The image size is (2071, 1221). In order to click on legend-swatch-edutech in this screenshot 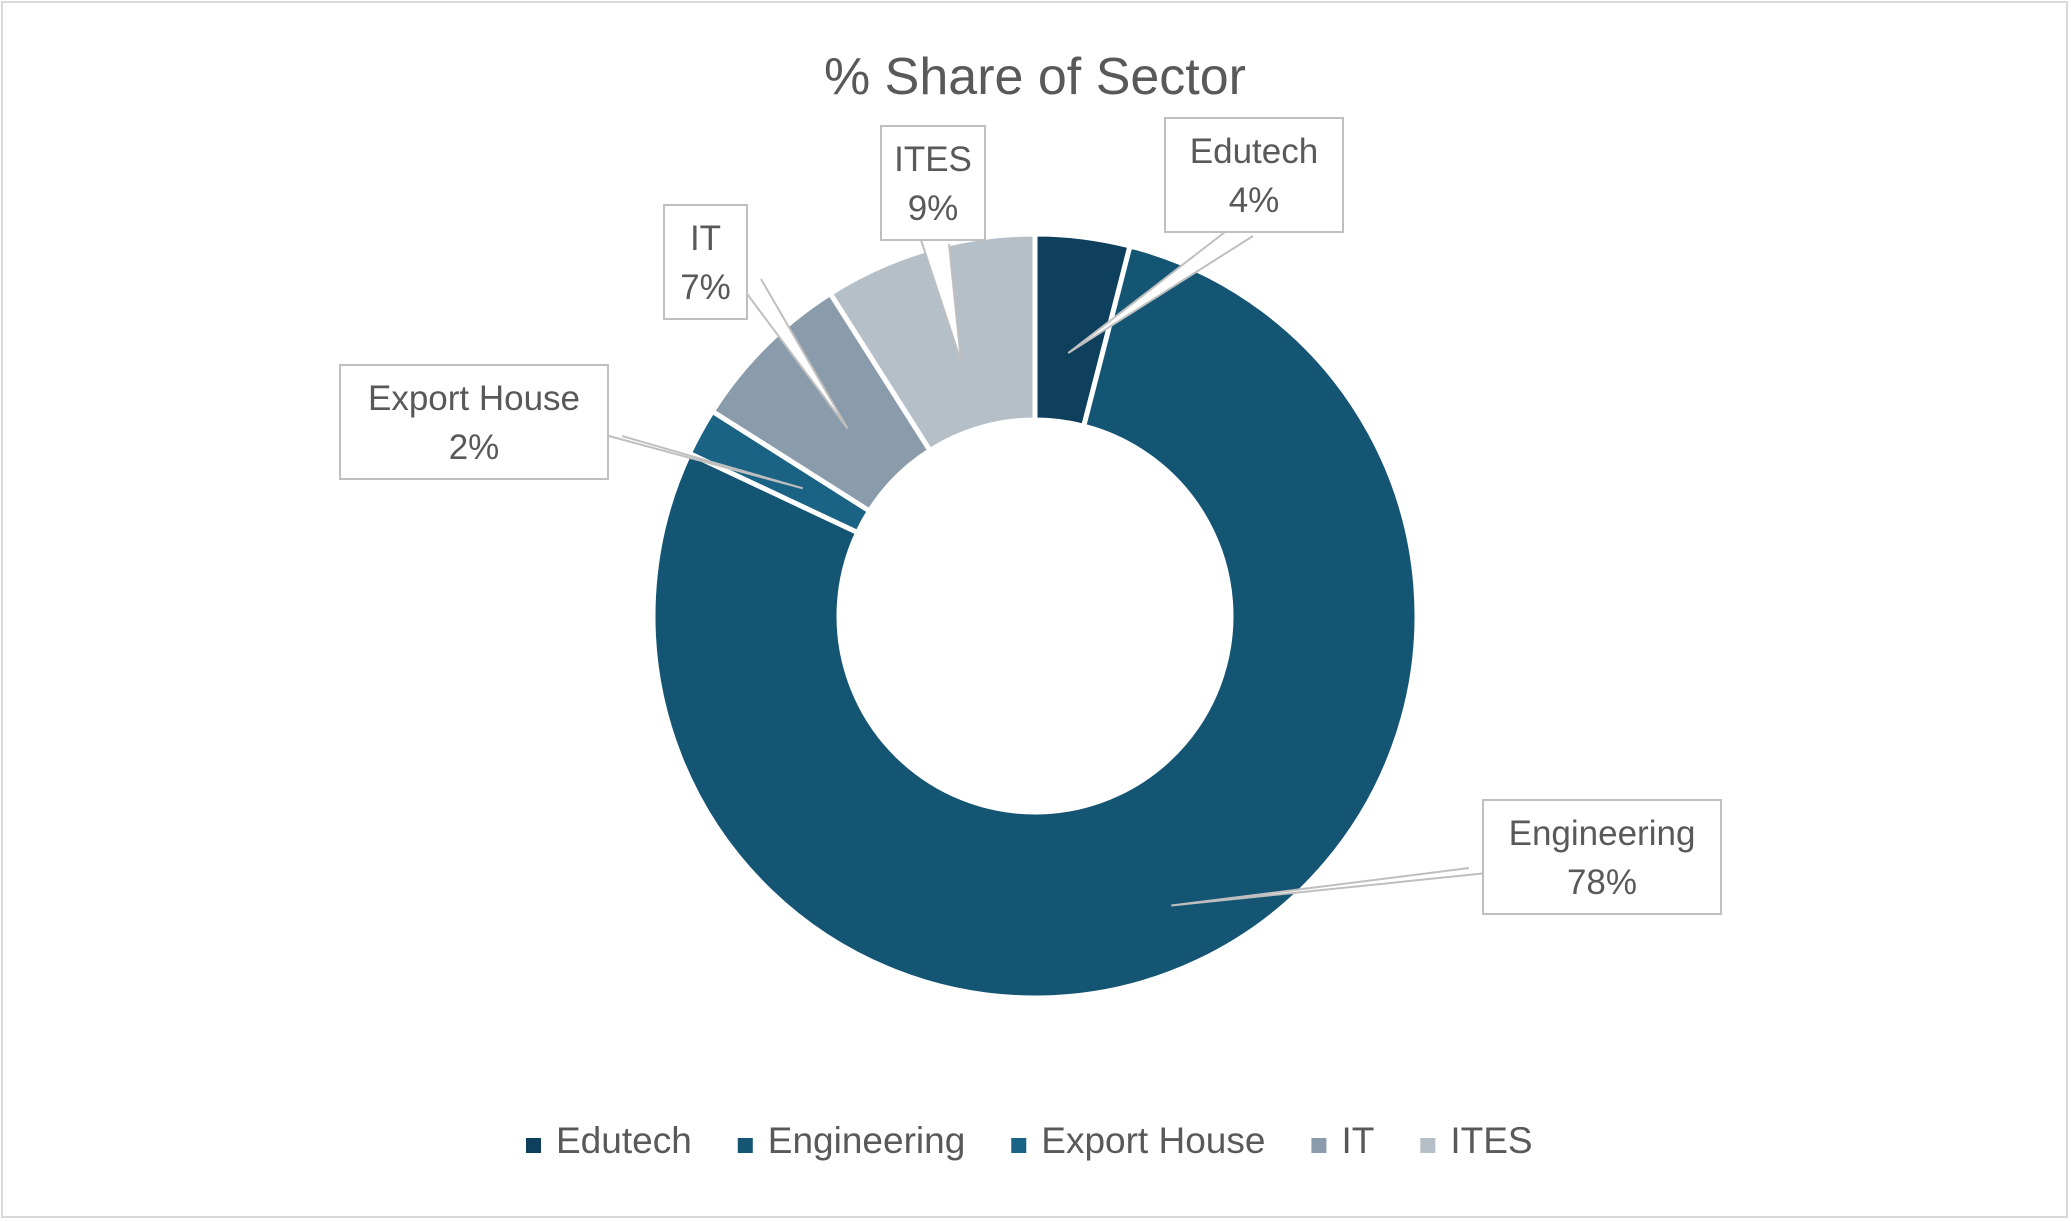, I will do `click(533, 1145)`.